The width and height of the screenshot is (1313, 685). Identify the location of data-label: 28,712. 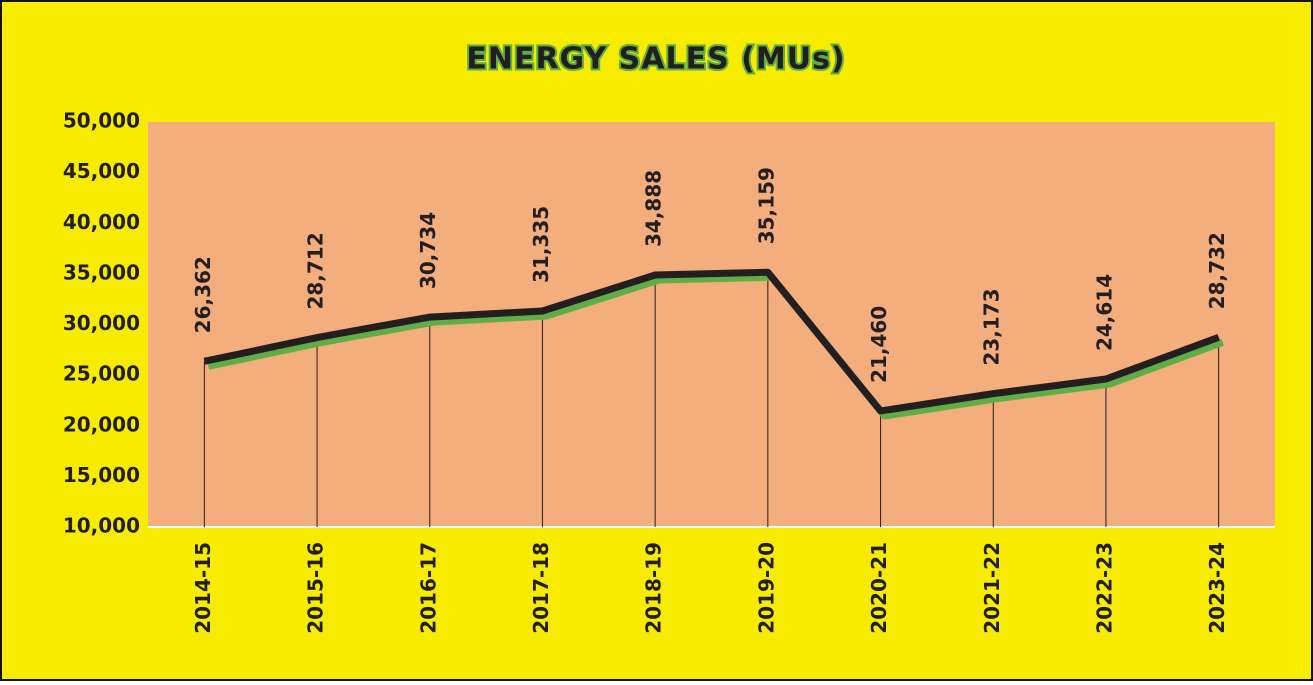
(316, 270).